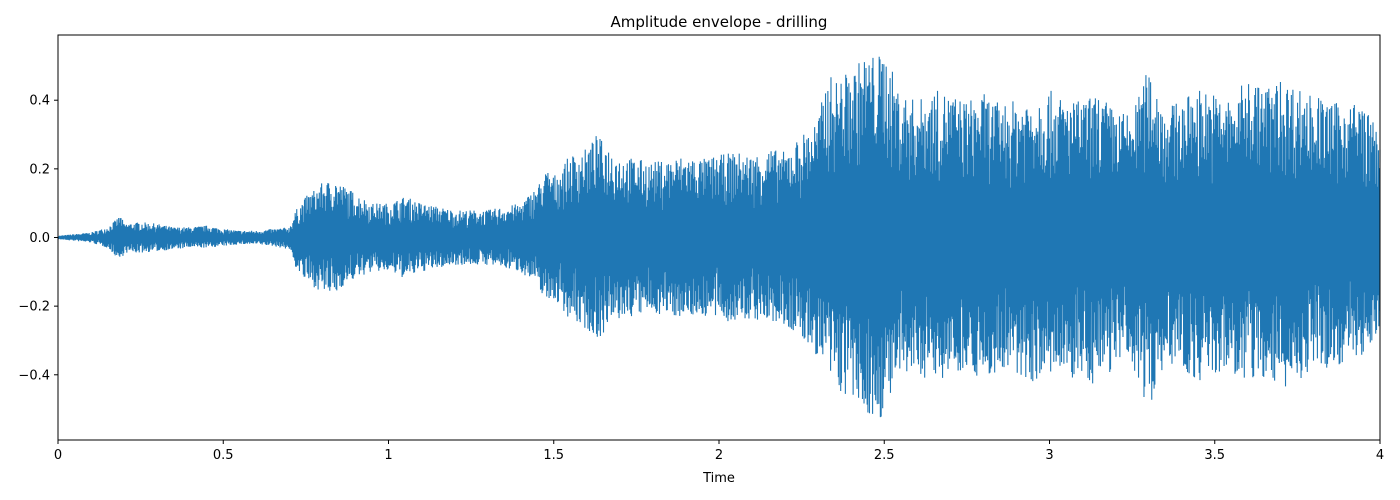 The image size is (1400, 500). I want to click on x-axis-label: Time, so click(718, 478).